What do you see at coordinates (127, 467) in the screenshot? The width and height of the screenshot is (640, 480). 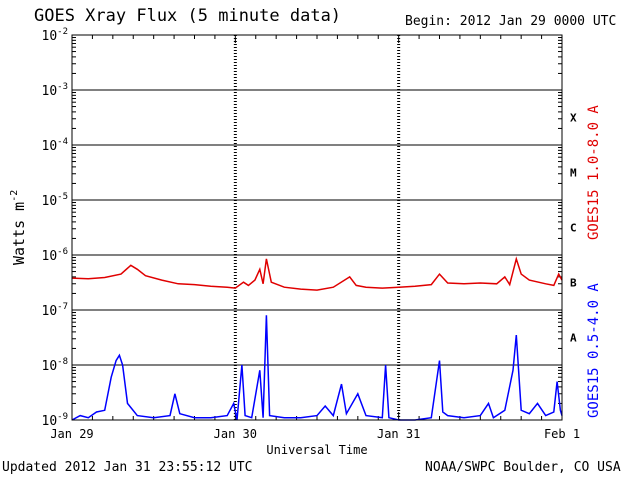 I see `updated-timestamp: Updated 2012 Jan 31 23:55:12 UTC` at bounding box center [127, 467].